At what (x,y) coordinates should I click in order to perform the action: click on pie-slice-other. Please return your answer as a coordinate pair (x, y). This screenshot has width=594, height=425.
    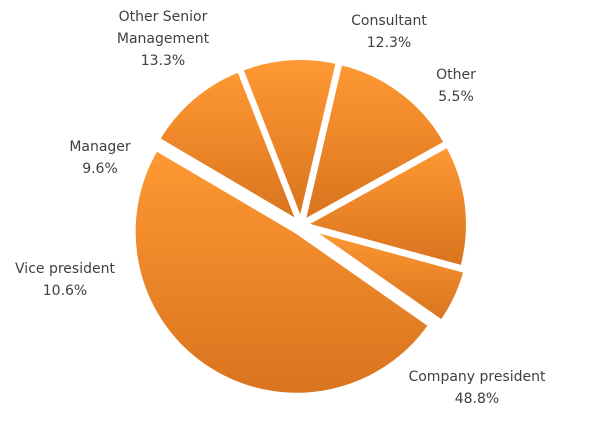
    Looking at the image, I should click on (387, 275).